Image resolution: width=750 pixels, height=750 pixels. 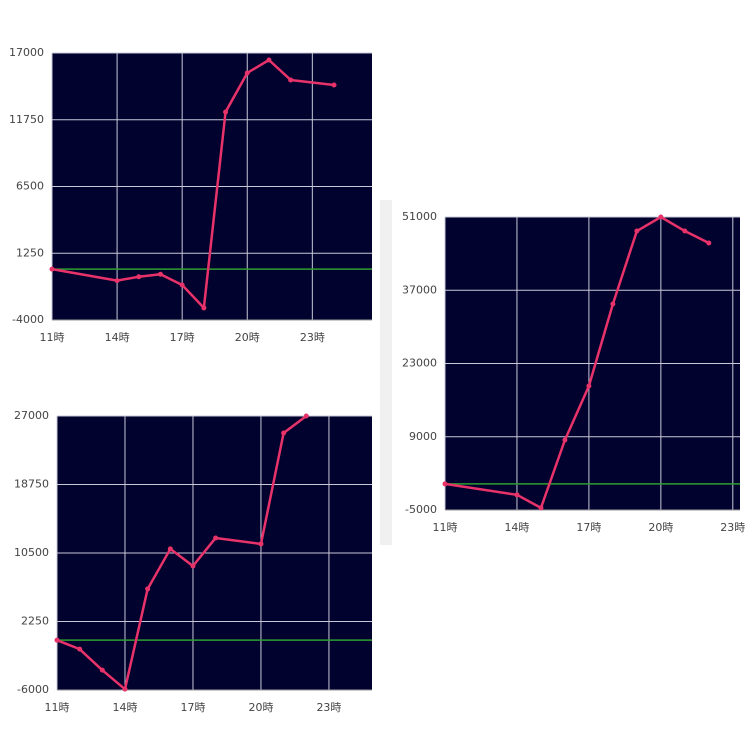 I want to click on y-tick-label: 2250, so click(x=35, y=621).